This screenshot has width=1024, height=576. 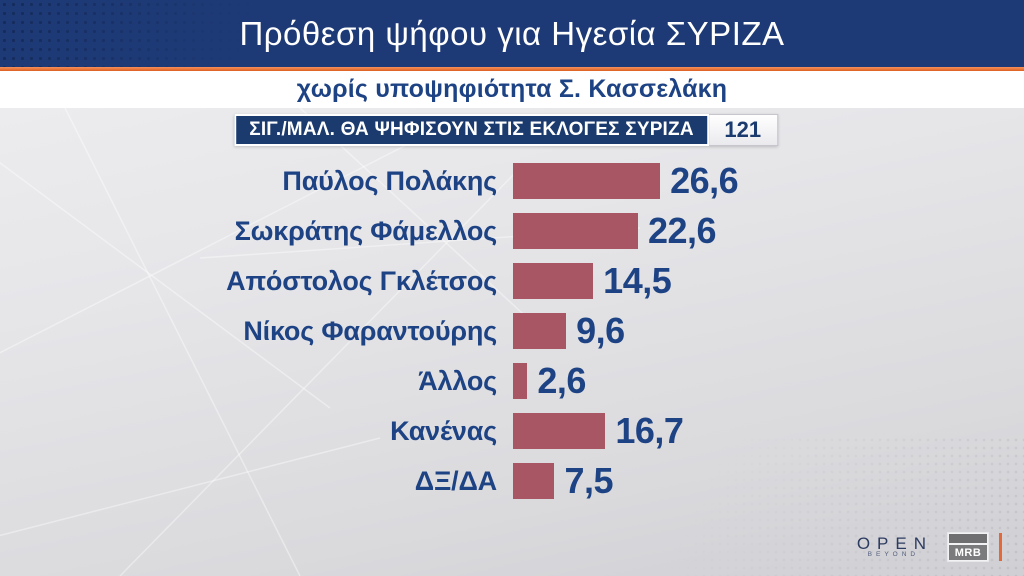 What do you see at coordinates (150, 33) in the screenshot?
I see `banner-dot-pattern` at bounding box center [150, 33].